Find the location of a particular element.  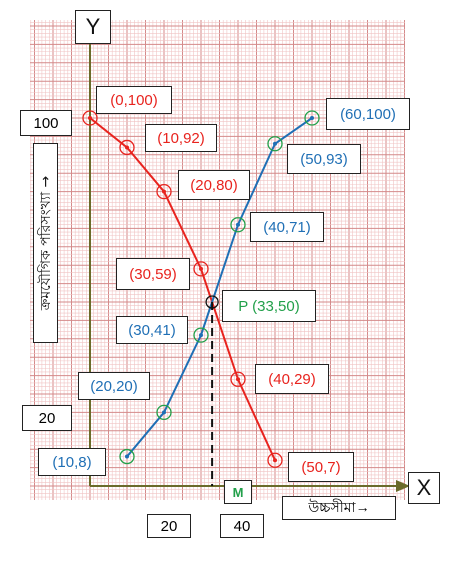

y-axis-label: ক্রমযৌগিক পরিসংখ্যা → is located at coordinates (45, 243).